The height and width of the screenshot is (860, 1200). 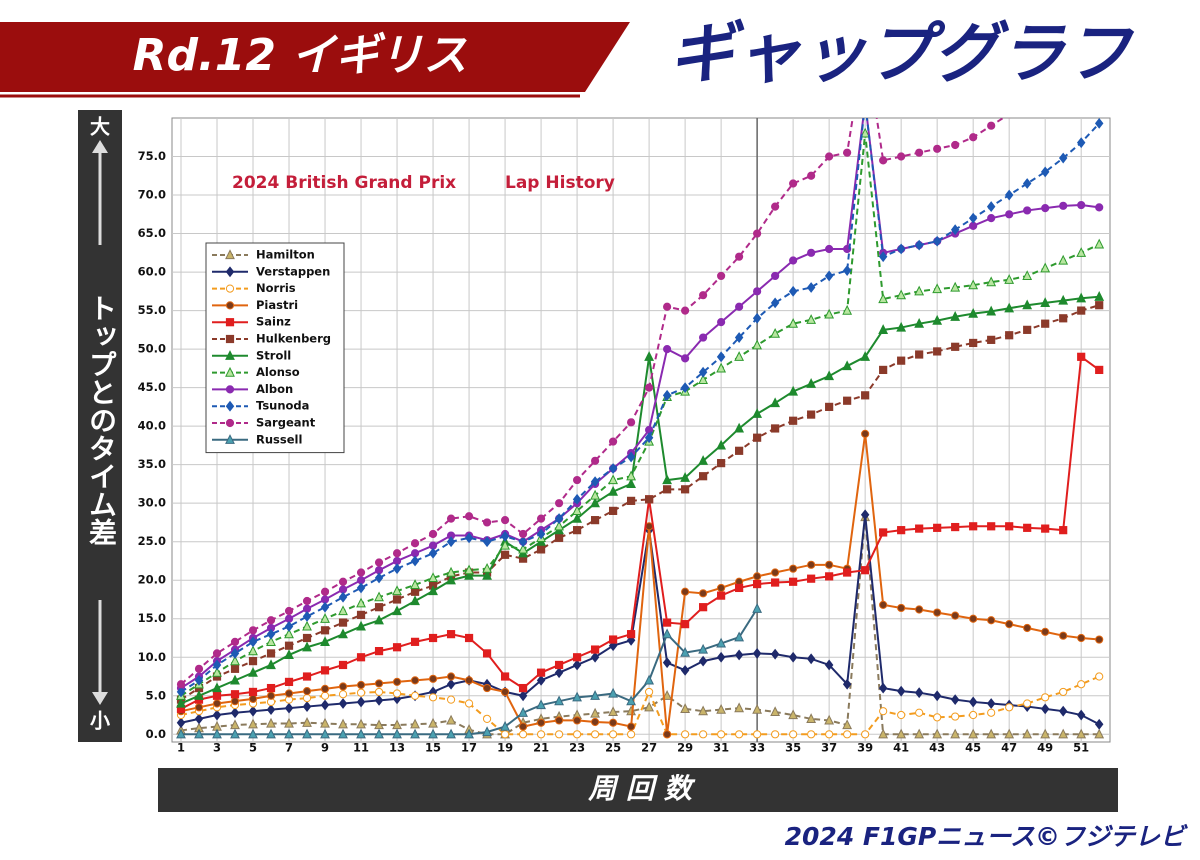 I want to click on y-tick-label: 30.0, so click(x=152, y=503).